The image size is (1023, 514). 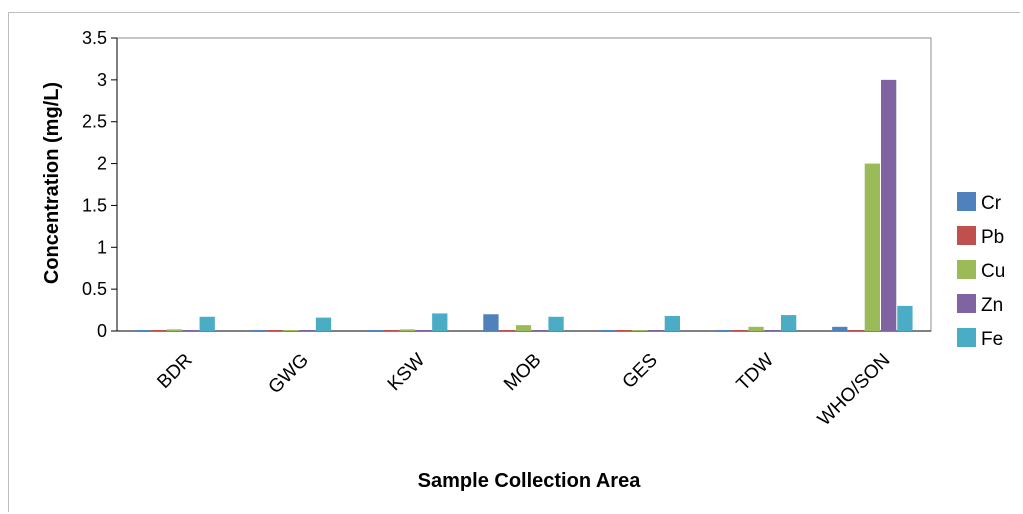 What do you see at coordinates (52, 183) in the screenshot?
I see `y-axis-title: Concentration (mg/L)` at bounding box center [52, 183].